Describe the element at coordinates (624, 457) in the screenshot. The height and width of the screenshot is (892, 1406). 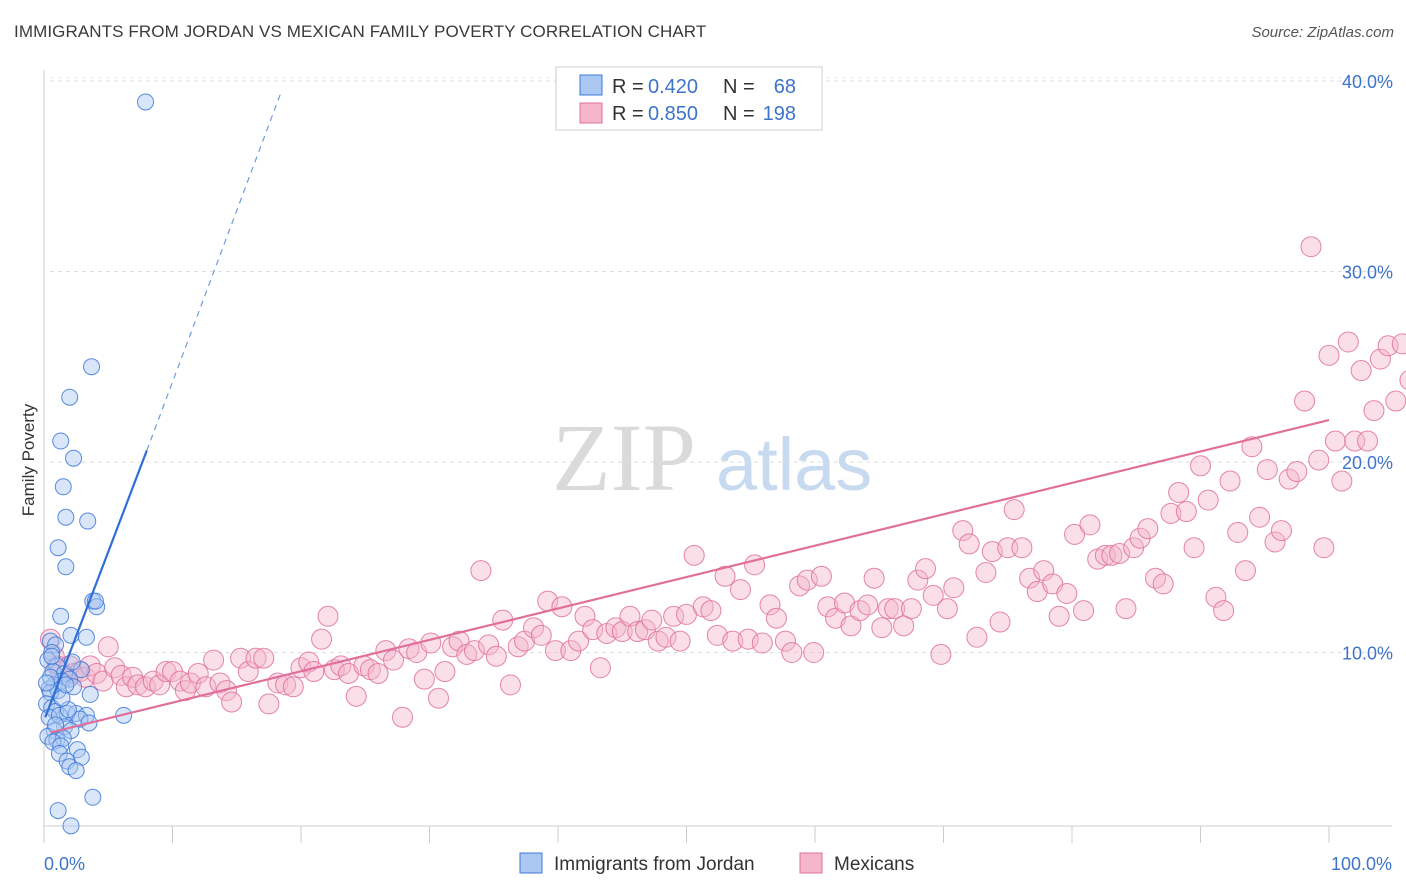
I see `watermark-zip: ZIP` at that location.